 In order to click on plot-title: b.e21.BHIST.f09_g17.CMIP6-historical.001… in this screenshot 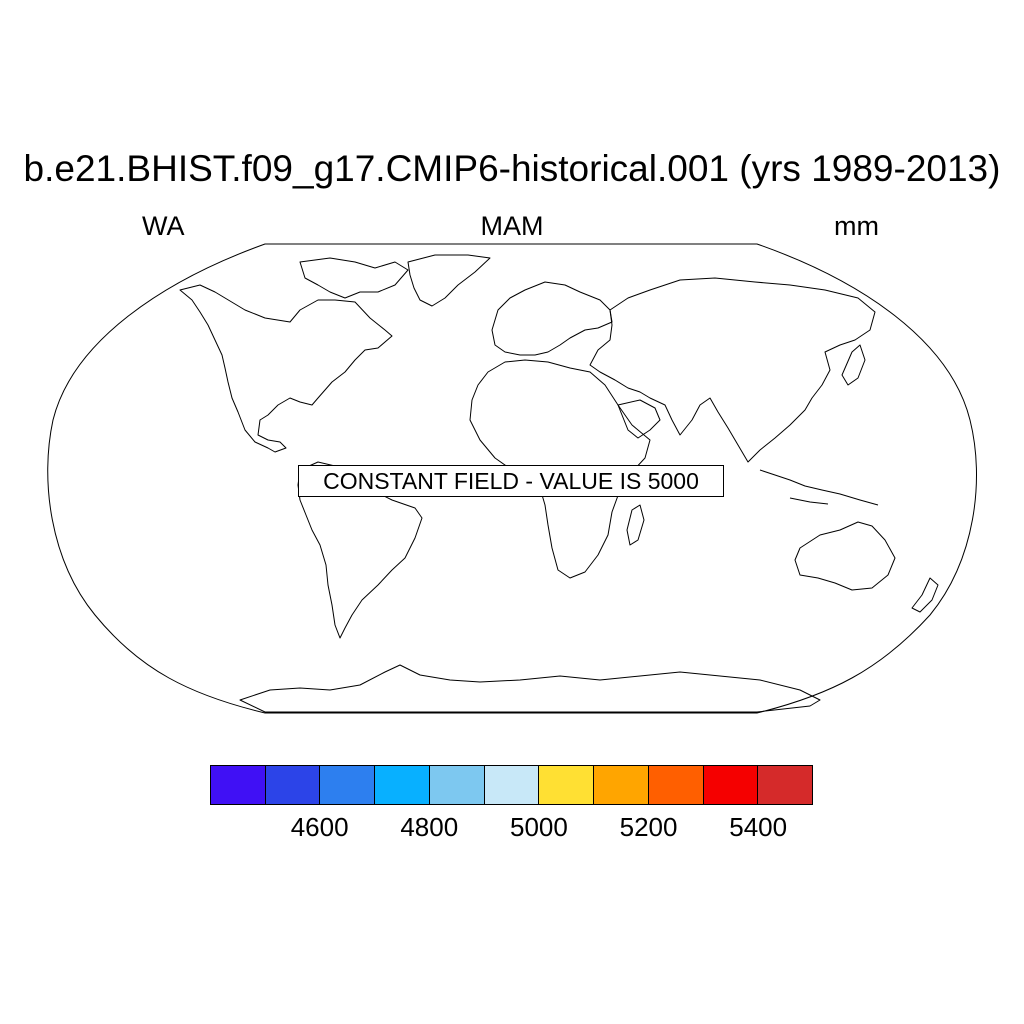, I will do `click(512, 168)`.